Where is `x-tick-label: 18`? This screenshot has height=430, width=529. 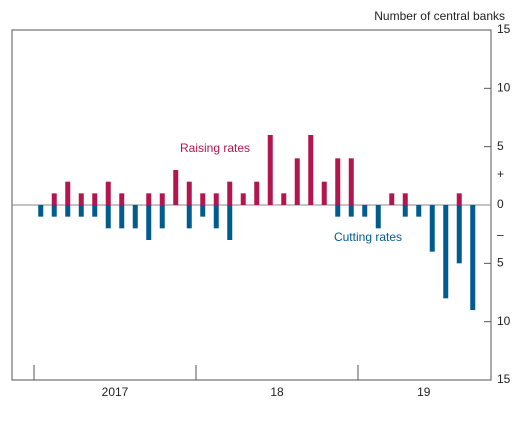 x-tick-label: 18 is located at coordinates (277, 392).